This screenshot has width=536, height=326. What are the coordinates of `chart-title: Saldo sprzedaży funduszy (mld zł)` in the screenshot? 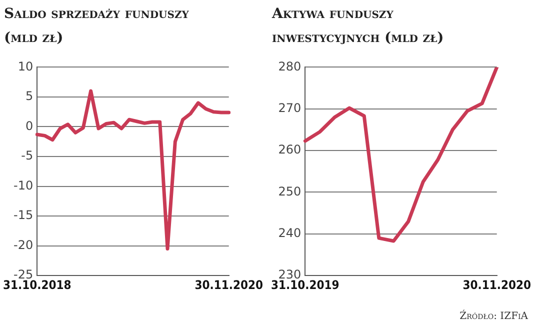 It's located at (96, 26).